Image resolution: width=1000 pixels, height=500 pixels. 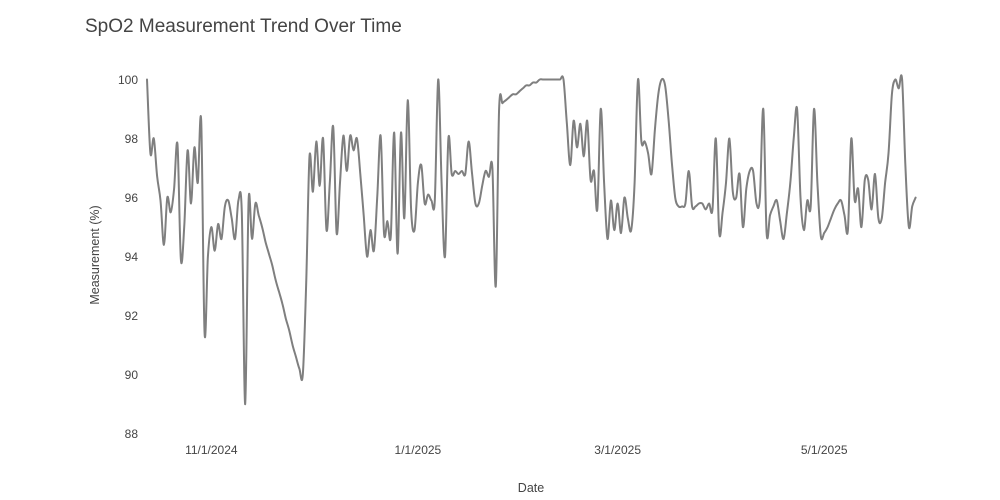 What do you see at coordinates (131, 315) in the screenshot?
I see `y-tick-label: 92` at bounding box center [131, 315].